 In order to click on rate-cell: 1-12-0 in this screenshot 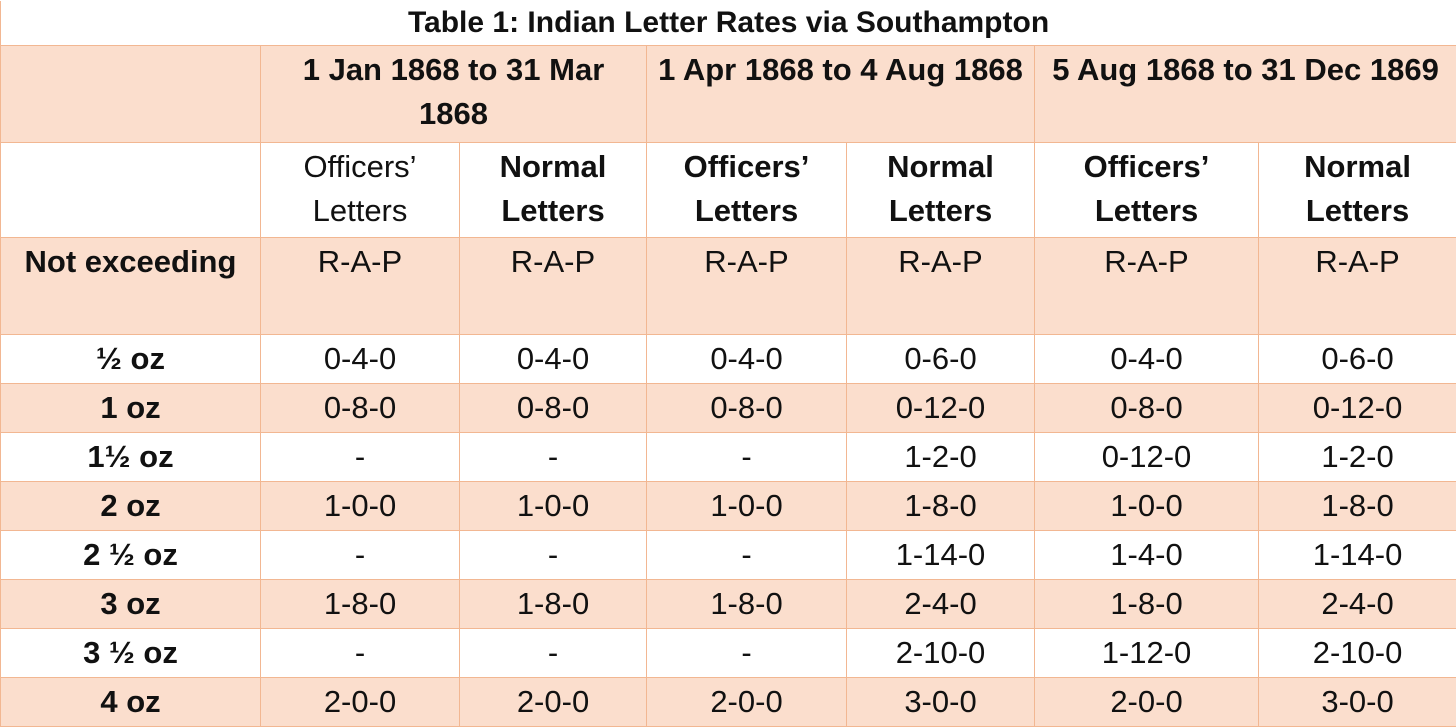, I will do `click(1147, 653)`.